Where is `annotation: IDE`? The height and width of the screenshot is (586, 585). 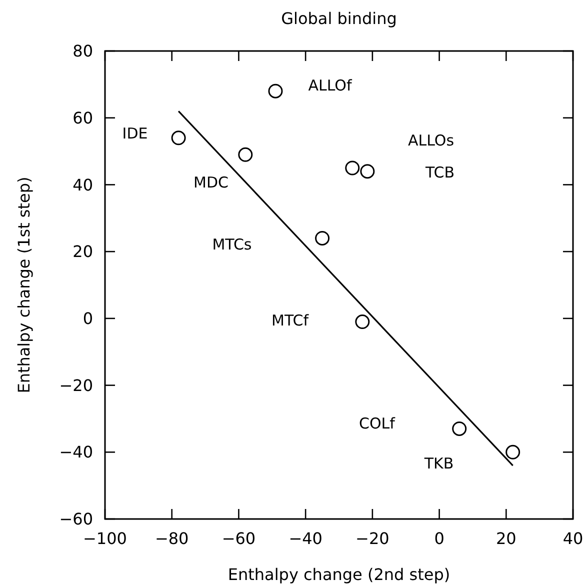 annotation: IDE is located at coordinates (135, 133).